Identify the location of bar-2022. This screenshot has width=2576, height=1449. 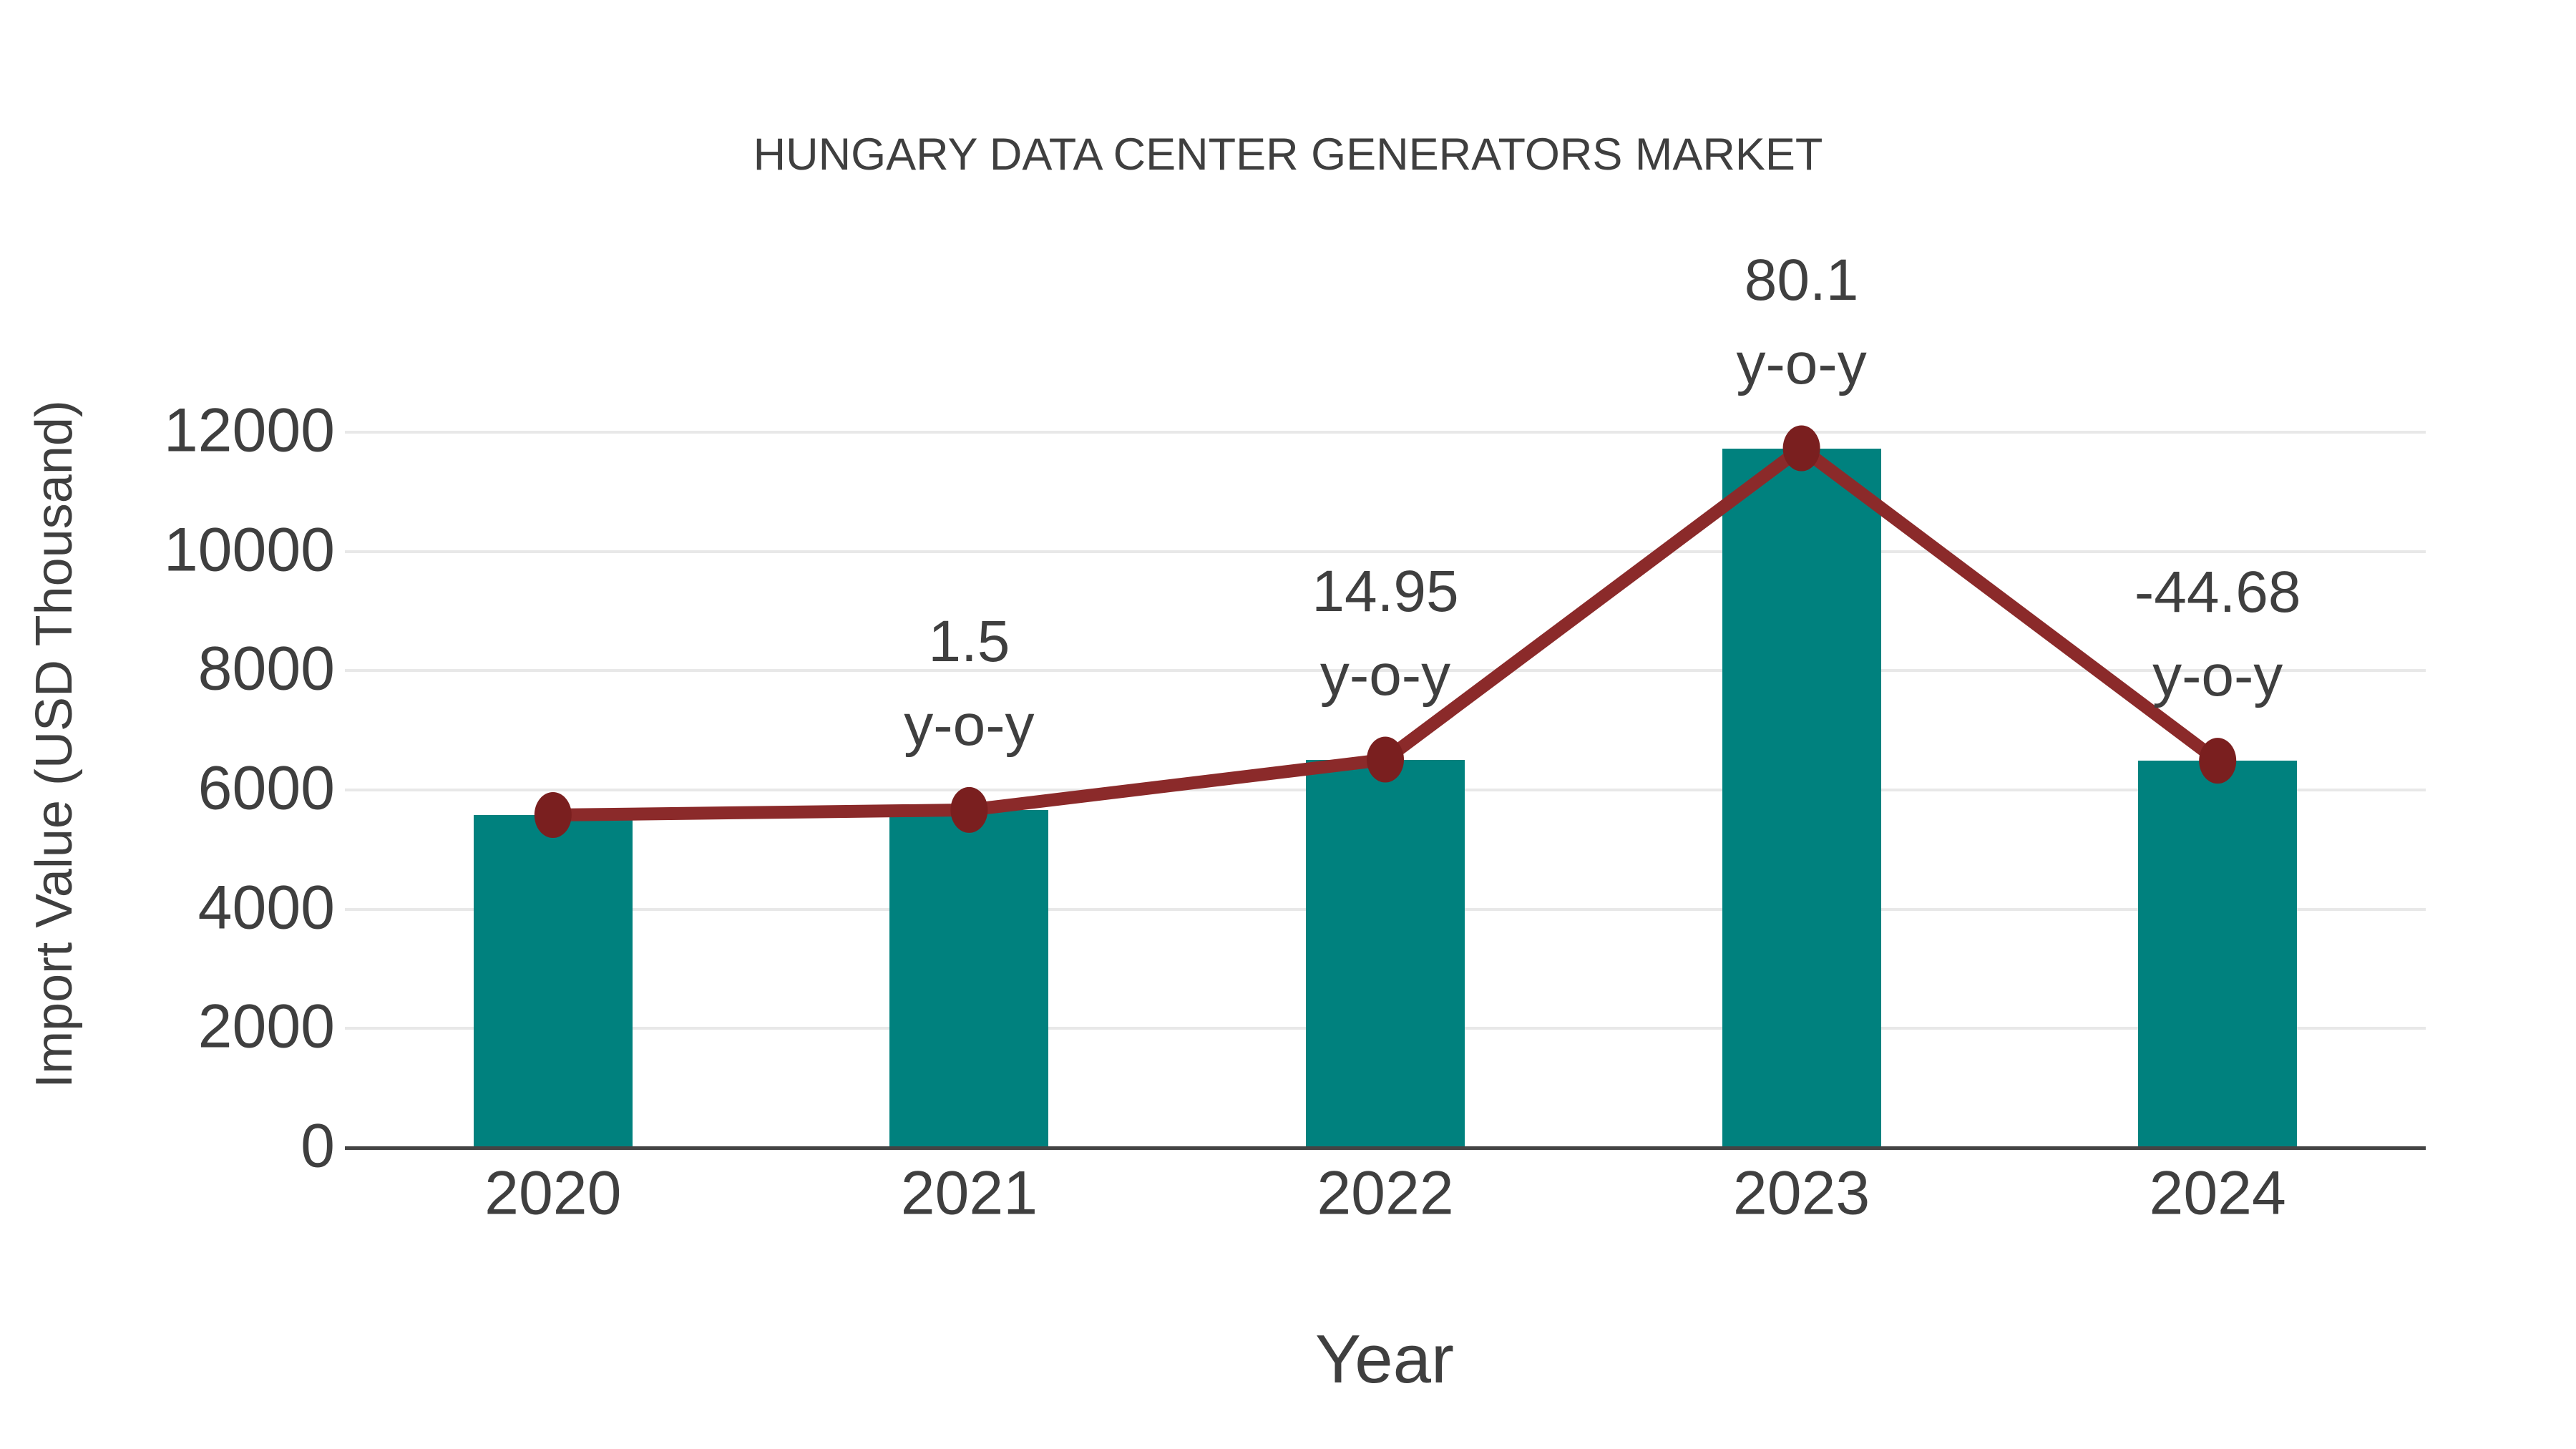
(1385, 953).